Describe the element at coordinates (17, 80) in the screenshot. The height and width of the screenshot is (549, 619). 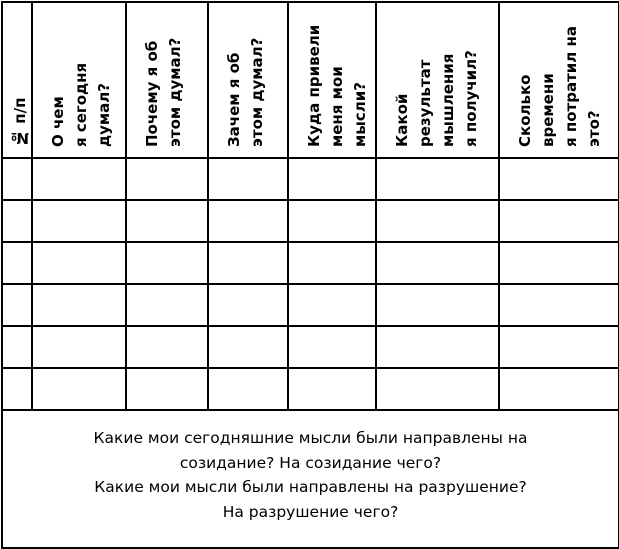
I see `header-number: № п/п` at that location.